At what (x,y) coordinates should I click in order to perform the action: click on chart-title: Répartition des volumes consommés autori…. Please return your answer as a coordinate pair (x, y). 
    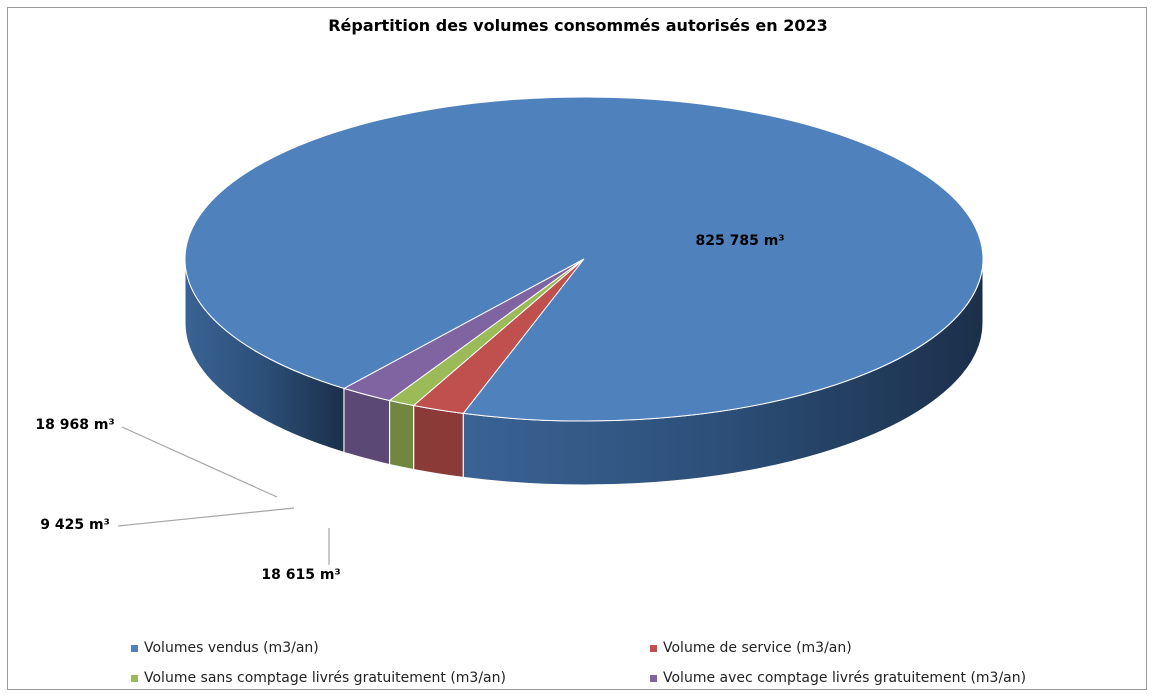
    Looking at the image, I should click on (578, 25).